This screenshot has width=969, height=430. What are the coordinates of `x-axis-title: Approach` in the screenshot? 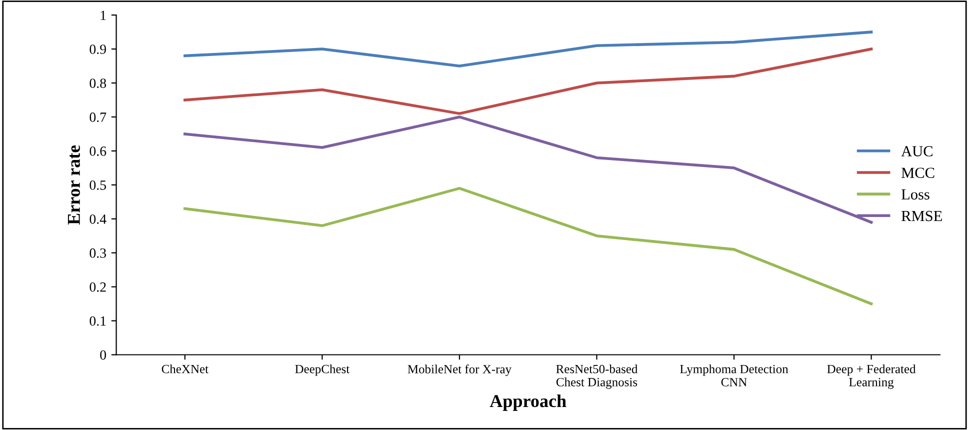 It's located at (528, 402).